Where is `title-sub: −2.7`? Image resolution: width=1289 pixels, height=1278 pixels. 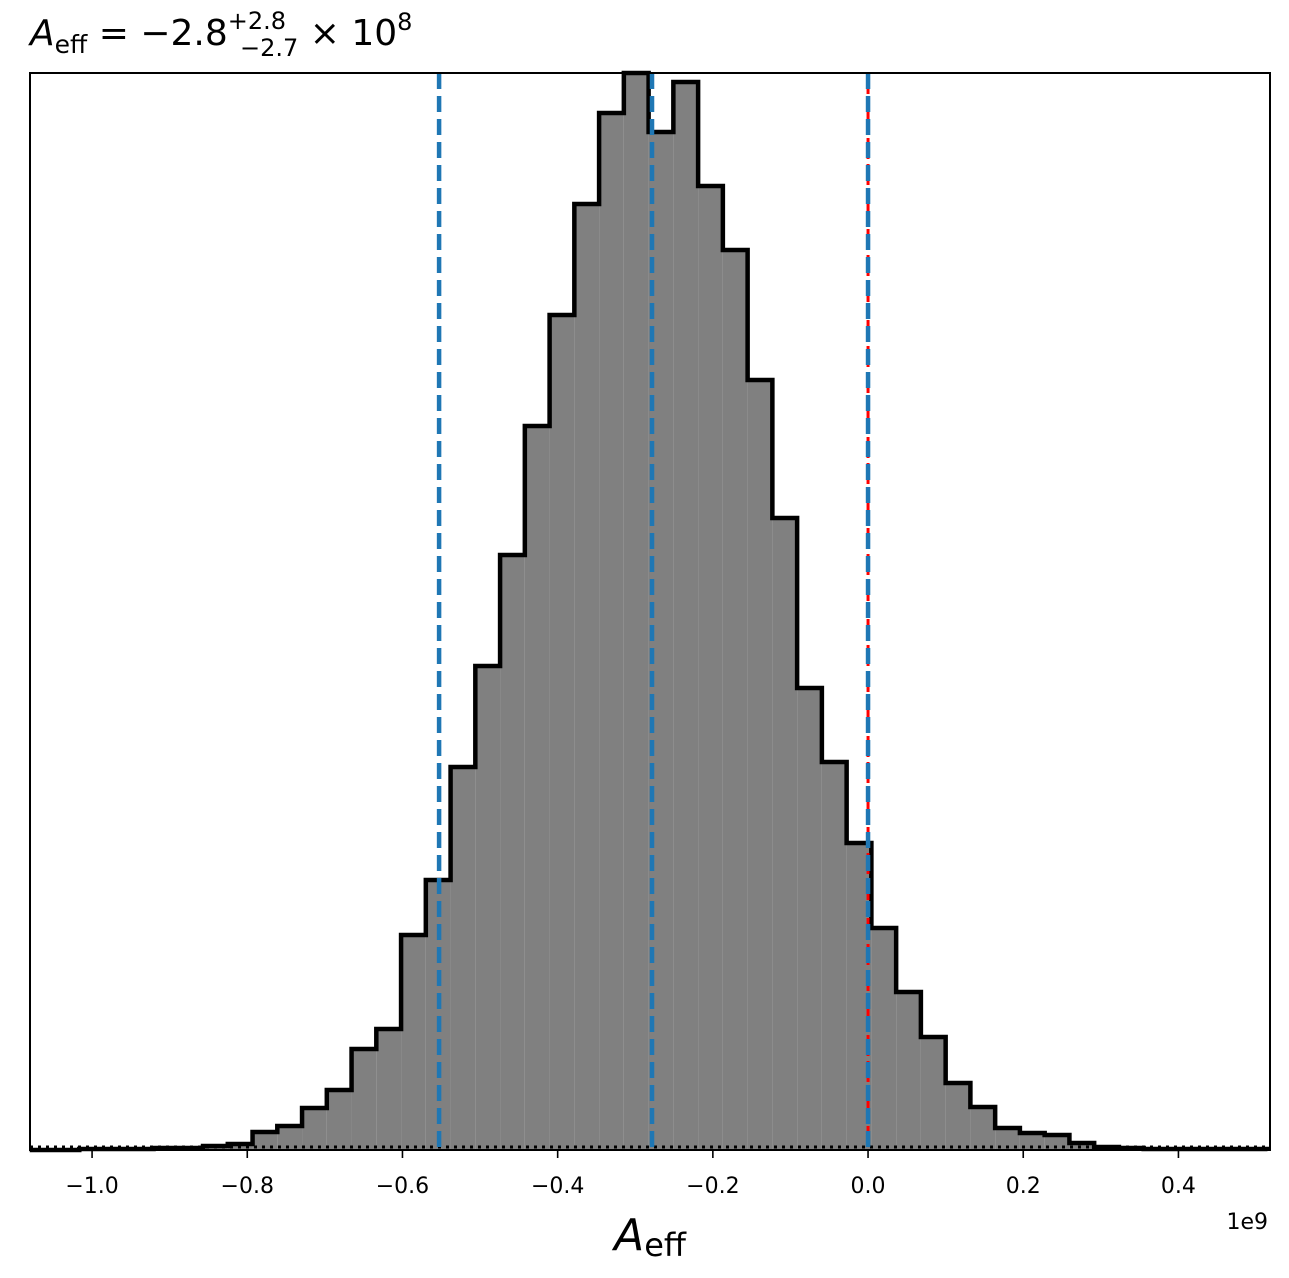 title-sub: −2.7 is located at coordinates (269, 48).